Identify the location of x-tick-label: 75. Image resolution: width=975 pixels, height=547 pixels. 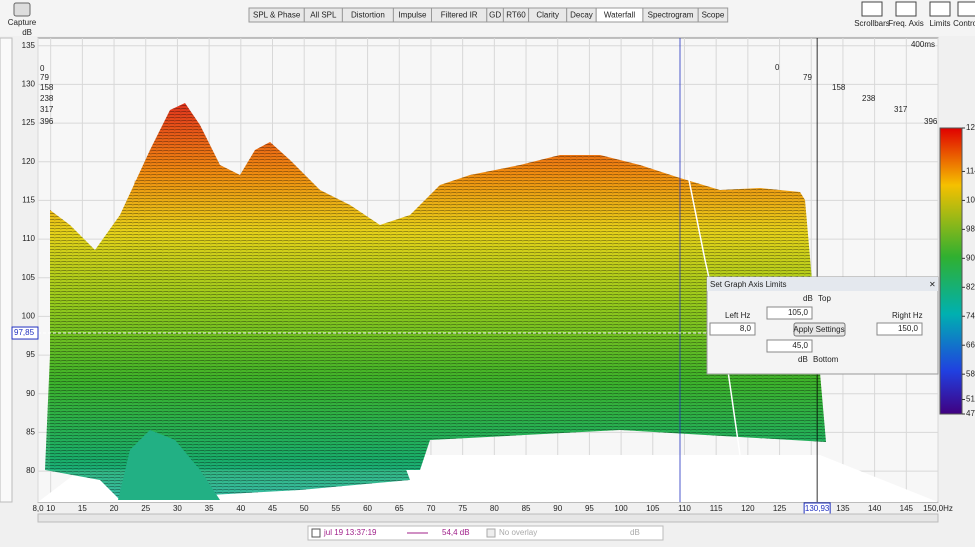
(462, 508).